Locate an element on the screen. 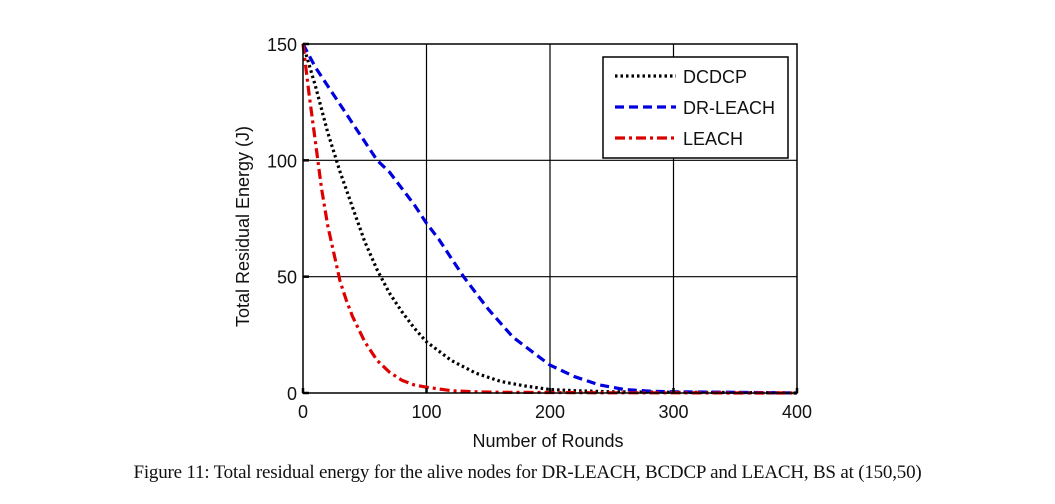  y-tick-label: 100 is located at coordinates (282, 161).